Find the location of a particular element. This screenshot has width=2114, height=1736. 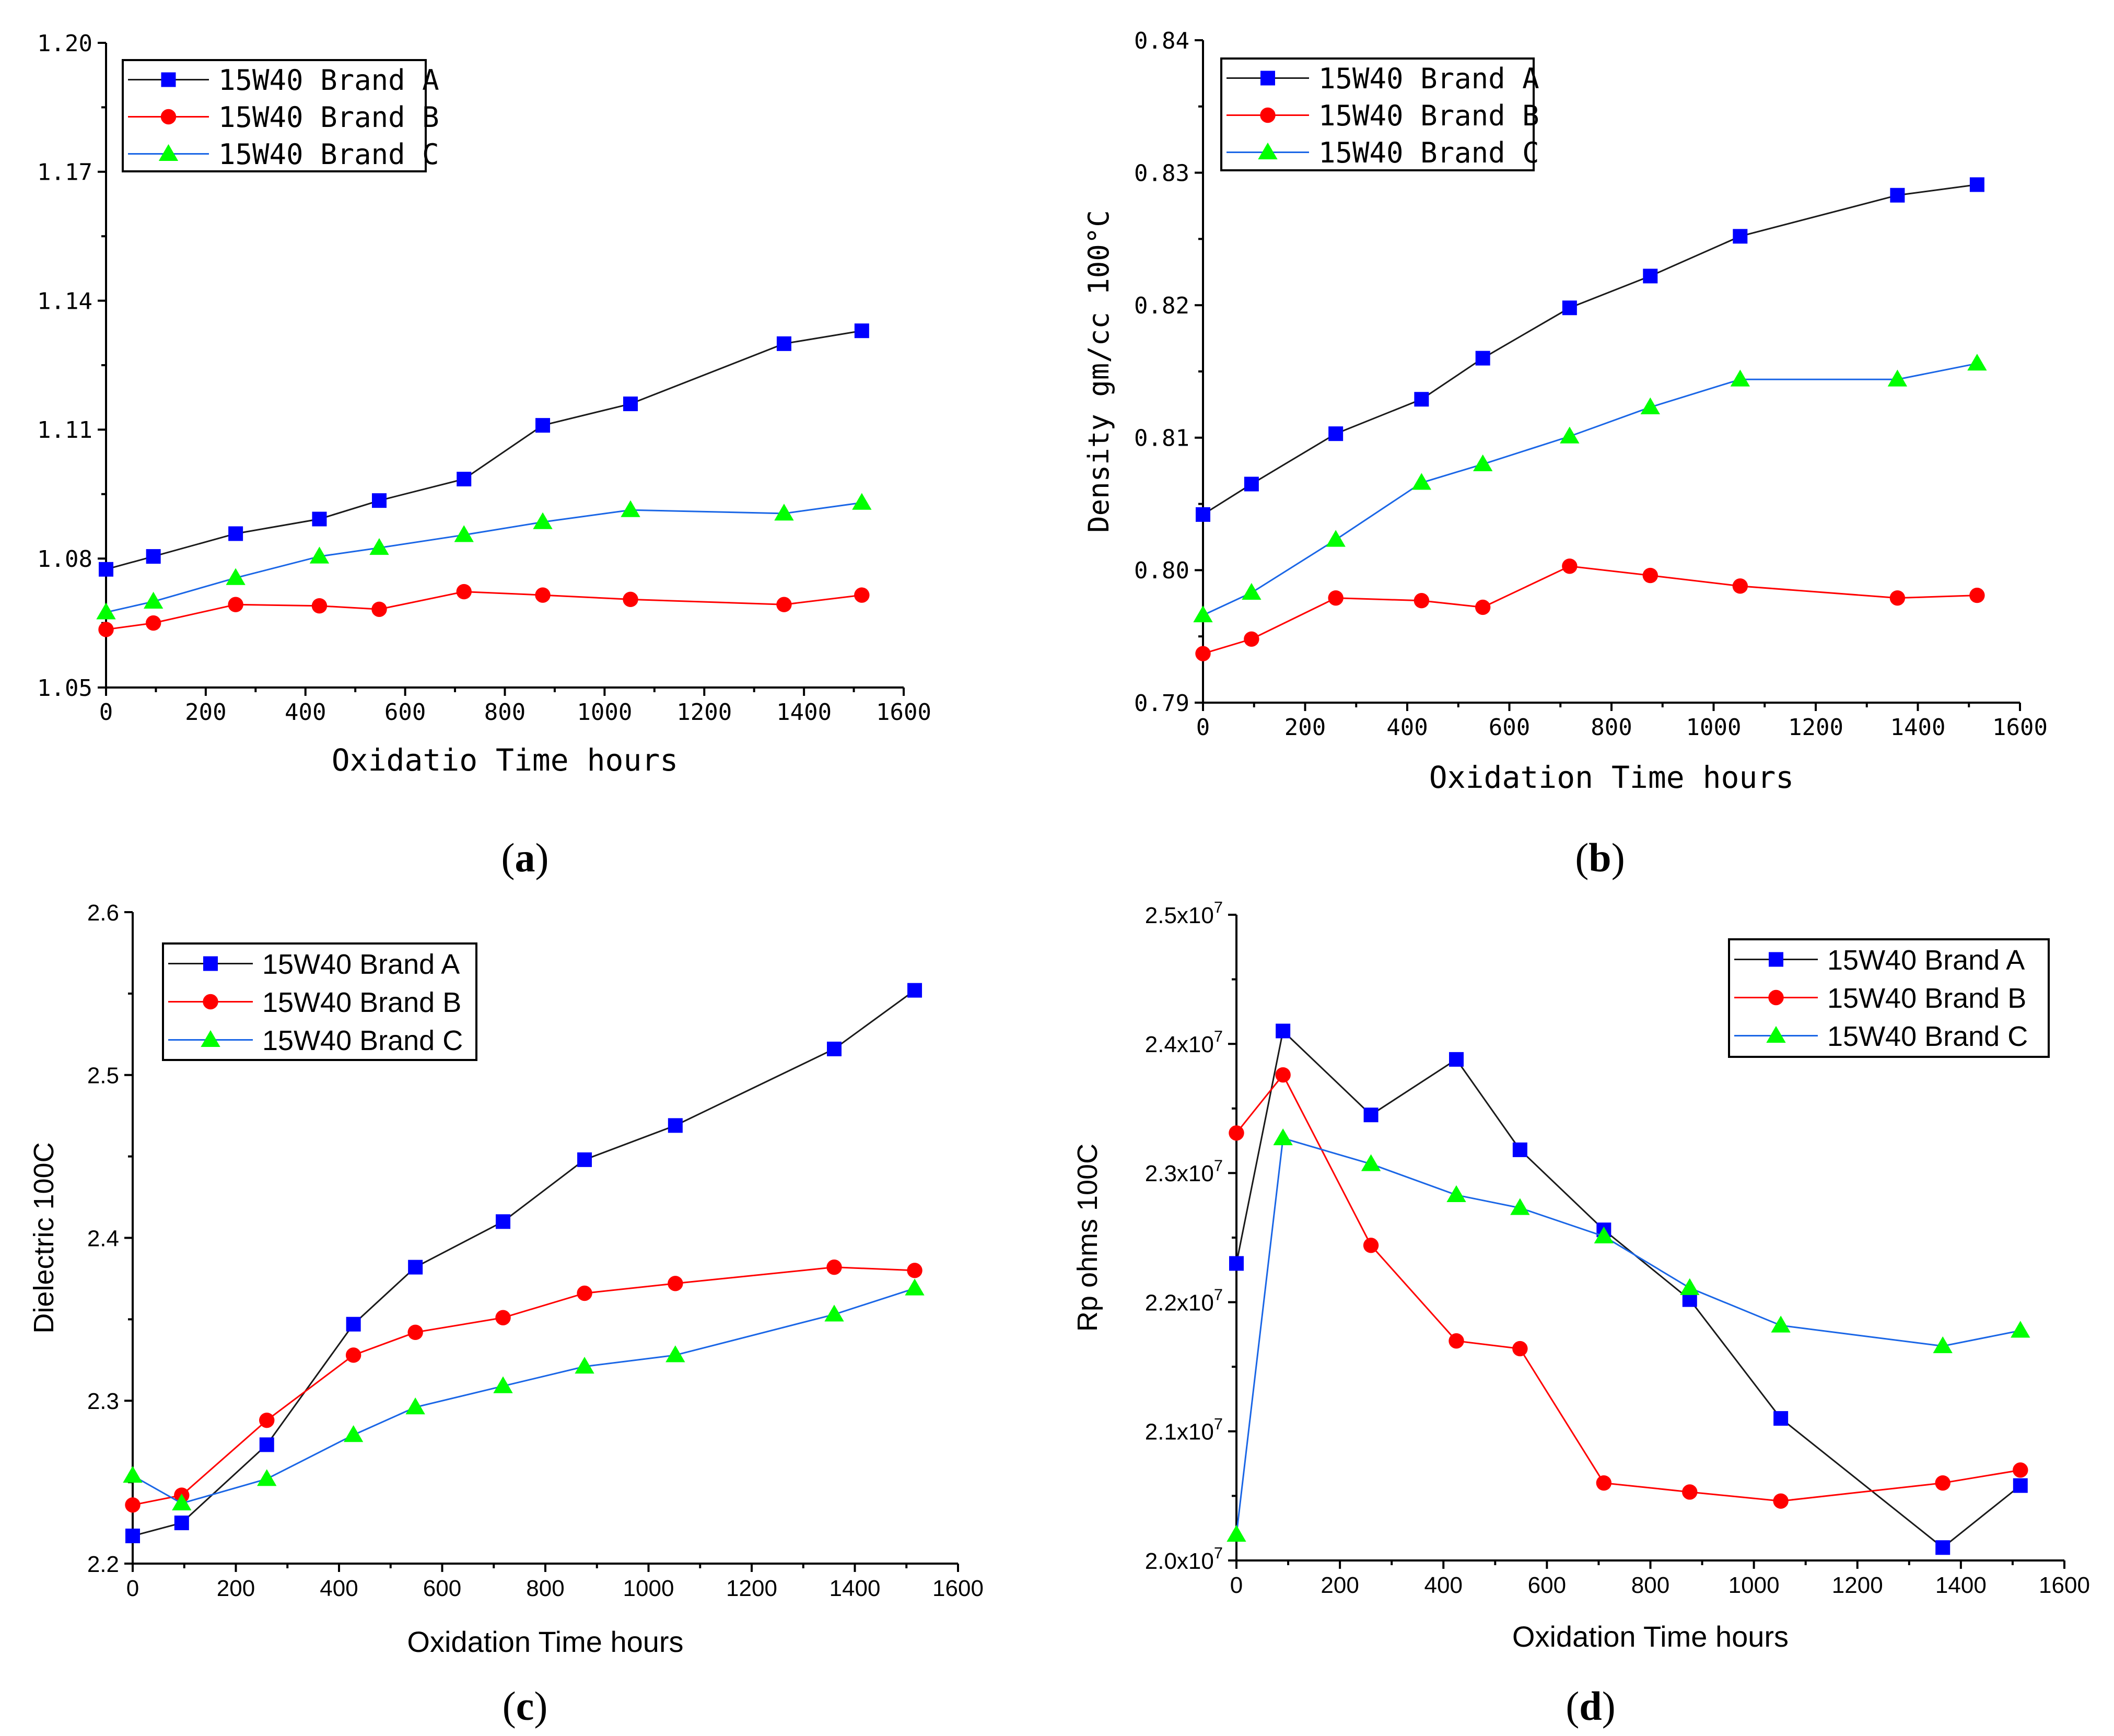

y-tick-label: 2.0x10⁷ is located at coordinates (1184, 1559).